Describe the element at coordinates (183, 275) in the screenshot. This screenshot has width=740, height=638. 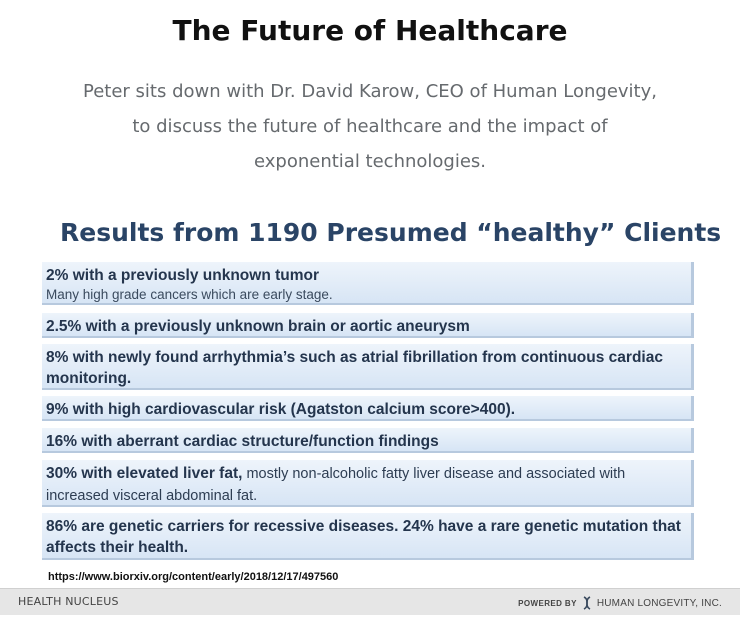
I see `result-main: 2% with a previously unknown tumor` at that location.